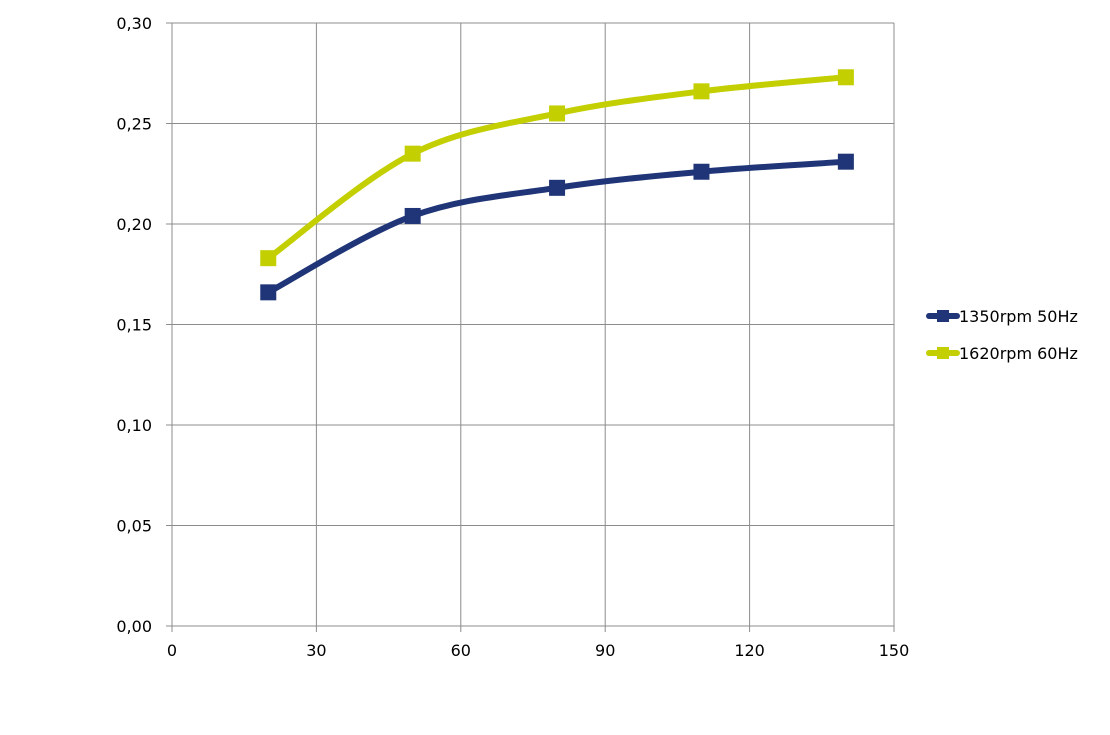  What do you see at coordinates (134, 124) in the screenshot?
I see `y-tick-label: 0,25` at bounding box center [134, 124].